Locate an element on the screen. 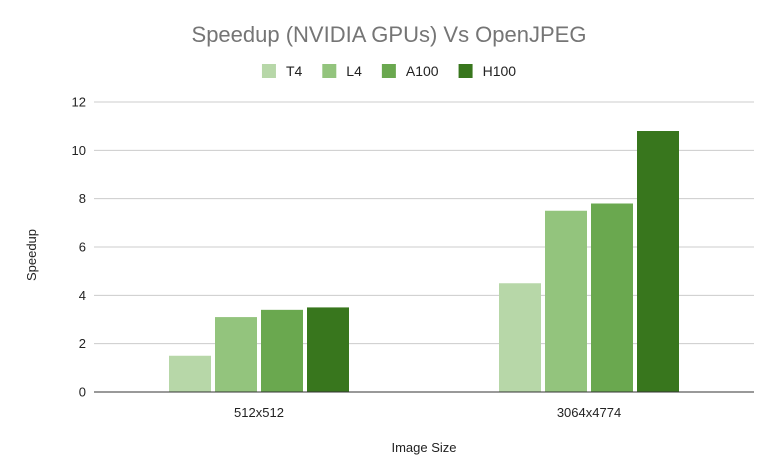  legend-item-a100: A100 is located at coordinates (410, 71).